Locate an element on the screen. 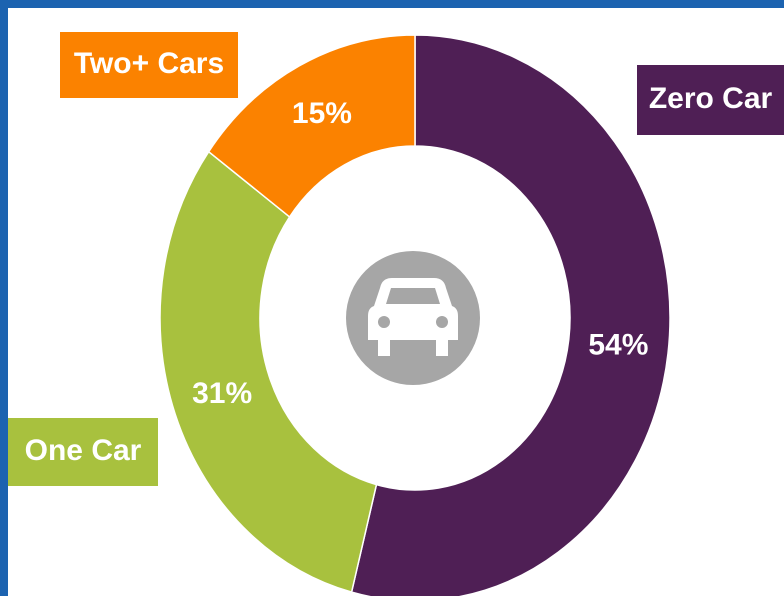 This screenshot has width=784, height=596. car-window is located at coordinates (413, 296).